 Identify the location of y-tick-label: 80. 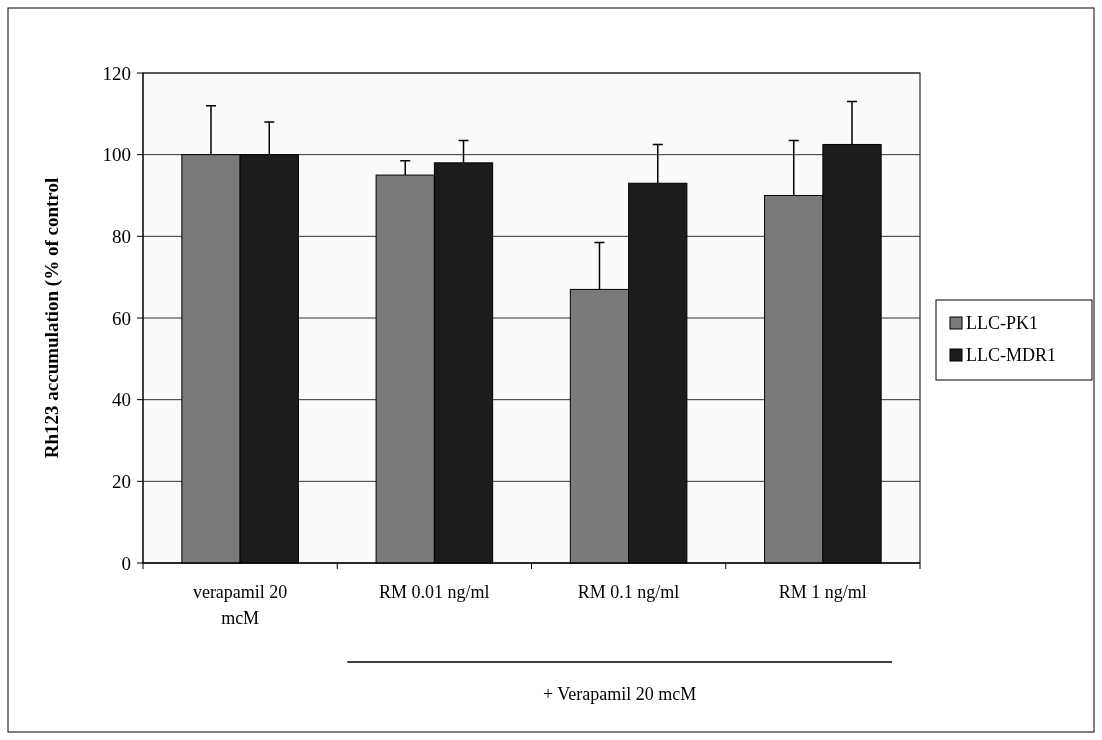
(121, 236).